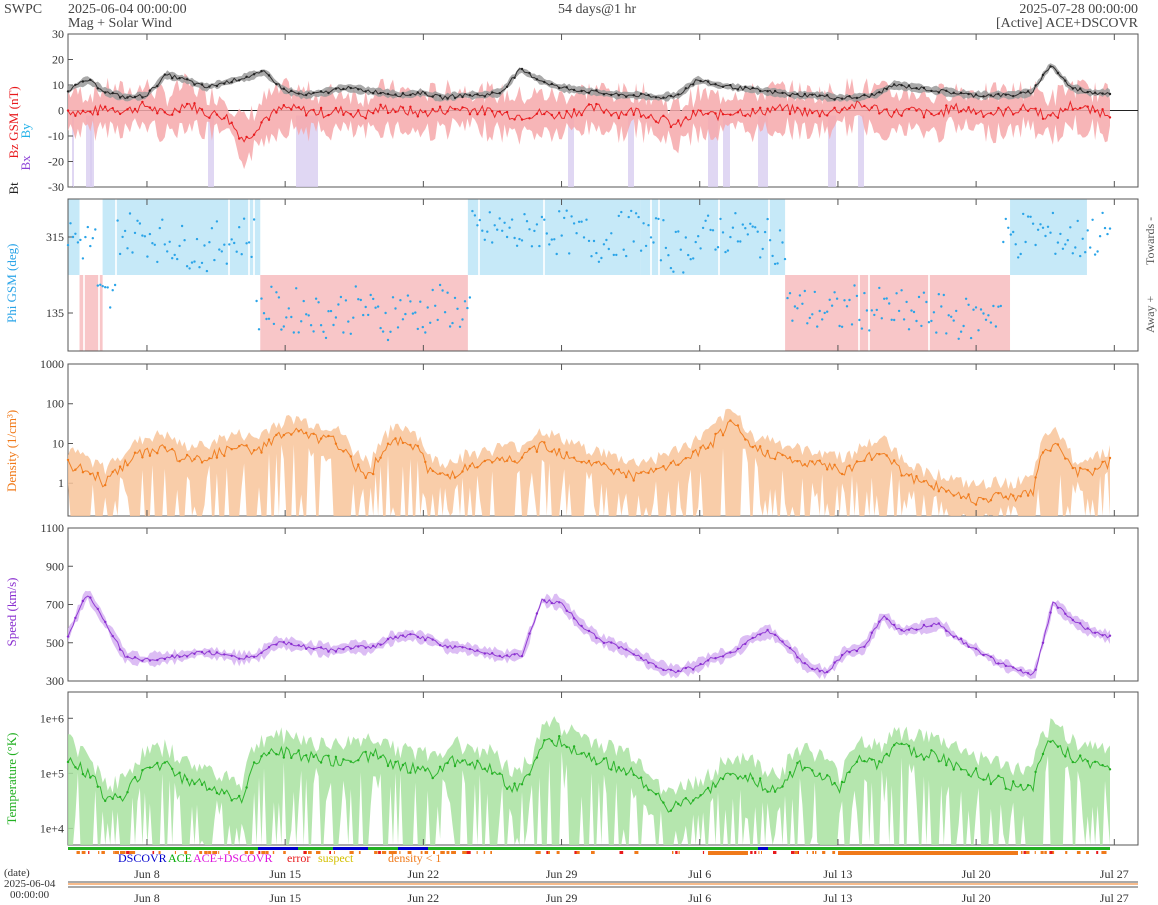 The width and height of the screenshot is (1158, 905). I want to click on bx-spike, so click(313, 151).